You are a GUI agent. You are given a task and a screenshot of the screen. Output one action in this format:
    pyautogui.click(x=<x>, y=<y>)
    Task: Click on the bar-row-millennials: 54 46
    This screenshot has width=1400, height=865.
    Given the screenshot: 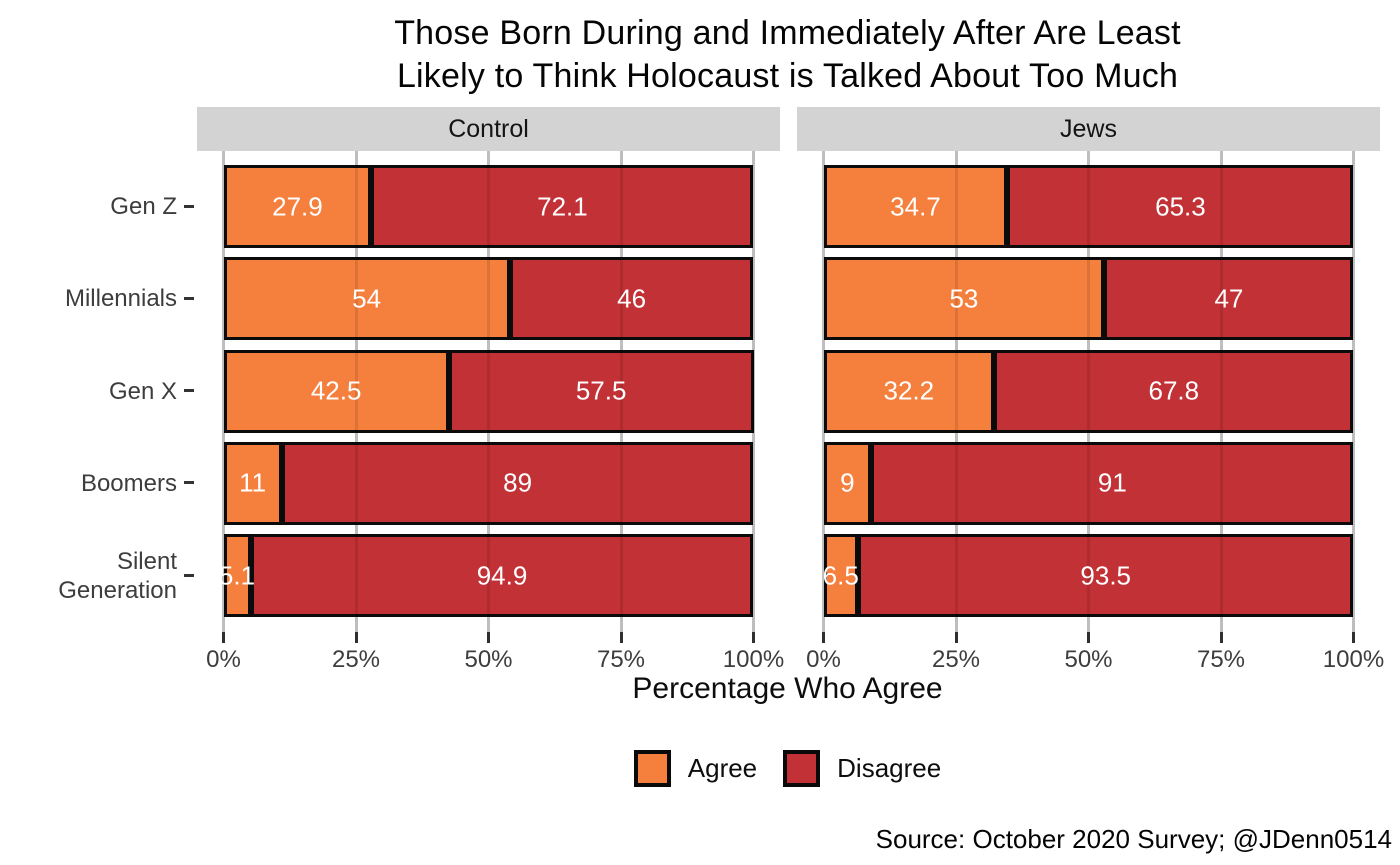 What is the action you would take?
    pyautogui.click(x=488, y=299)
    